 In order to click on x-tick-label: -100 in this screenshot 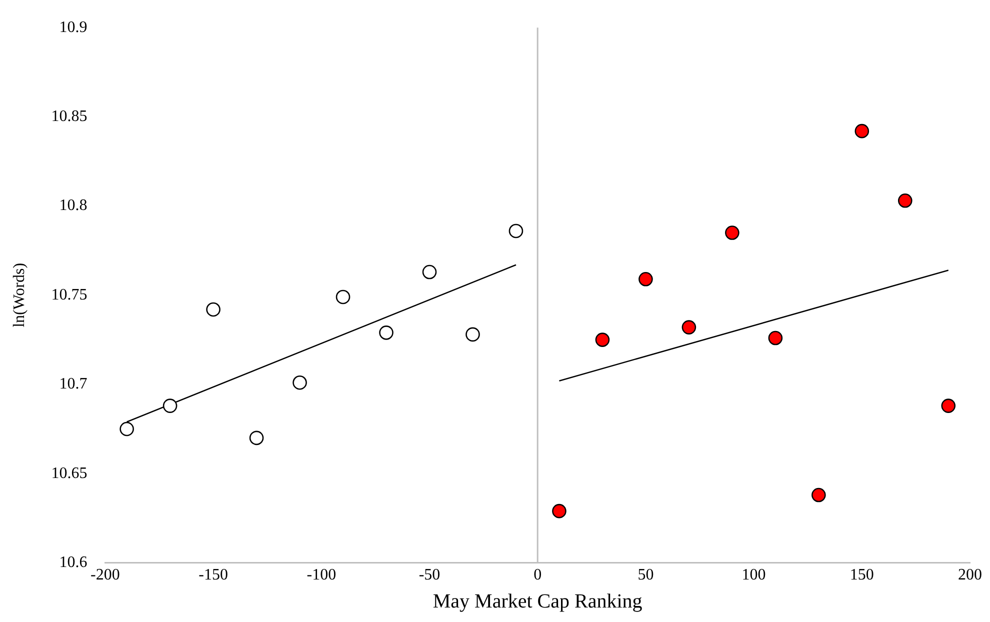, I will do `click(321, 575)`.